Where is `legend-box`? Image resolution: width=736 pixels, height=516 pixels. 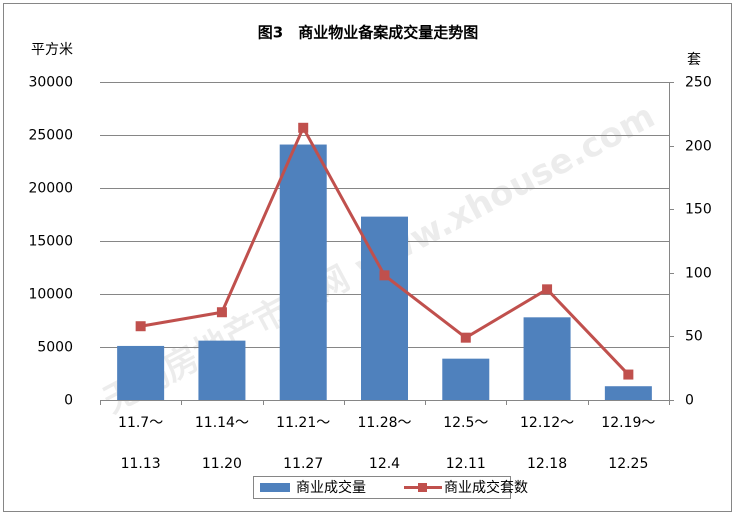
legend-box is located at coordinates (382, 487).